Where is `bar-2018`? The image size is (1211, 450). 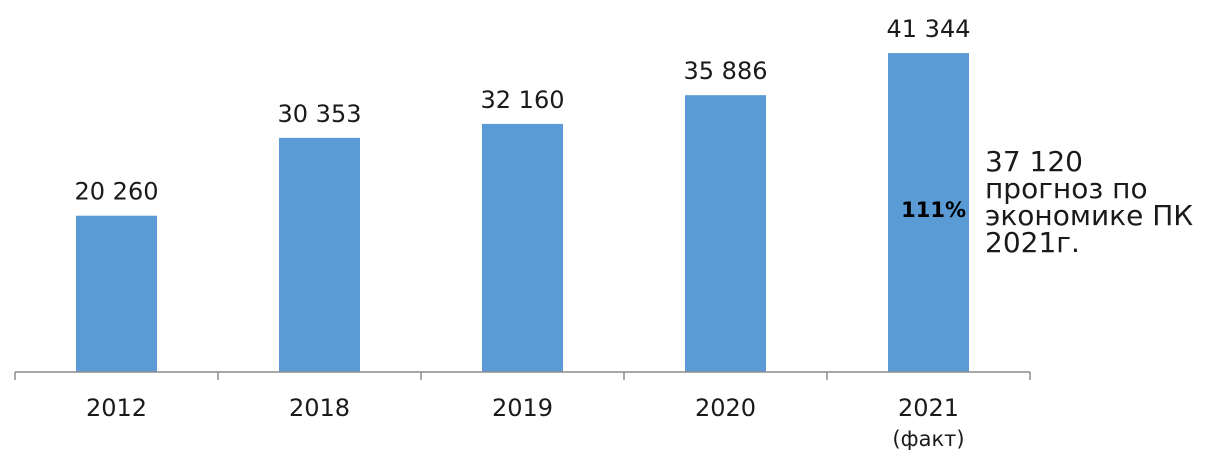 bar-2018 is located at coordinates (319, 254).